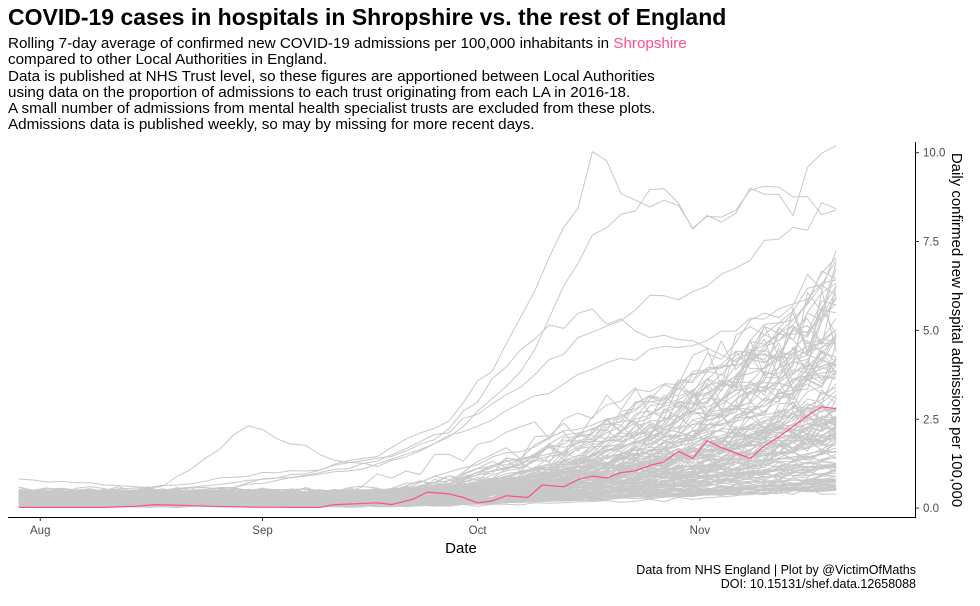 This screenshot has height=606, width=980. I want to click on x-tick-label: Oct, so click(478, 531).